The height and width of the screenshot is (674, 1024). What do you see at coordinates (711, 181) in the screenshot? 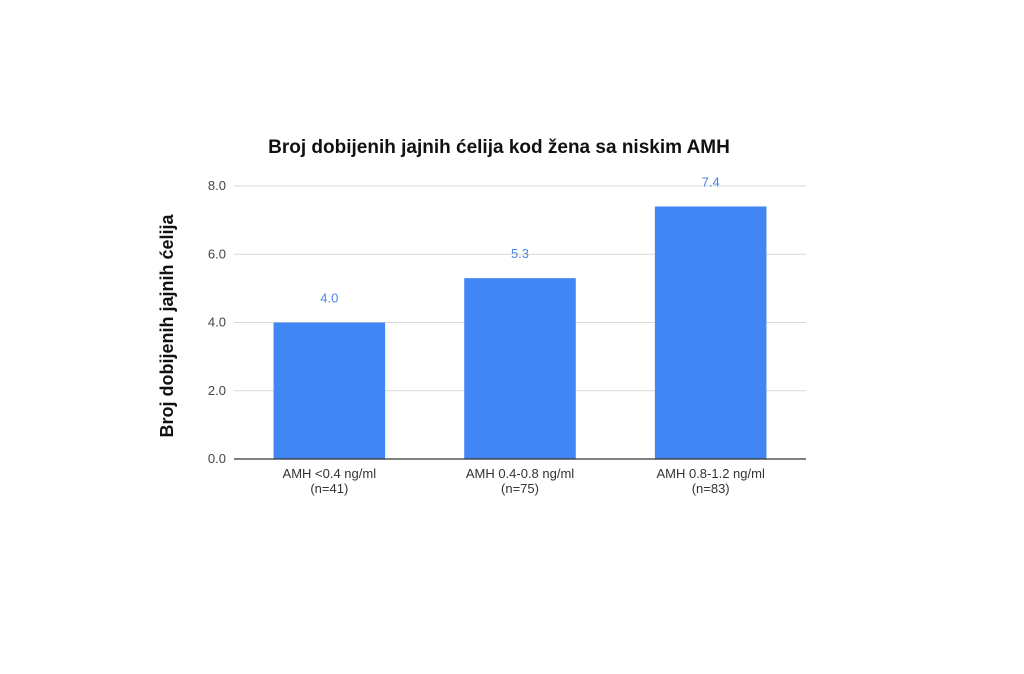
I see `data-label: 7.4` at bounding box center [711, 181].